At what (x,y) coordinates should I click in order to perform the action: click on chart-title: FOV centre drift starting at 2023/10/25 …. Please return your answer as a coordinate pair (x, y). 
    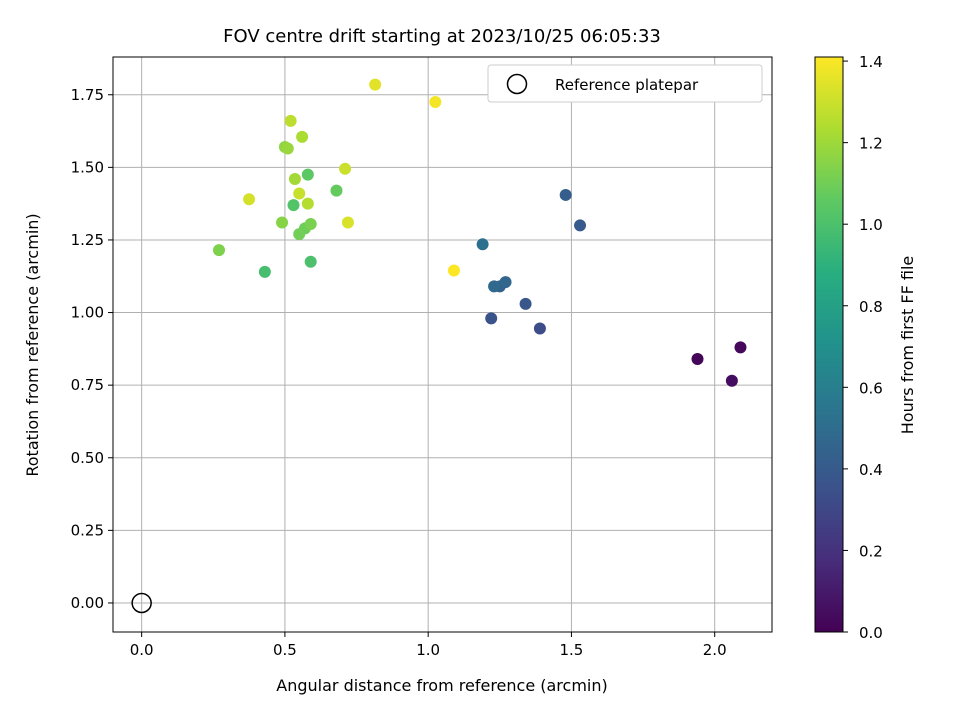
    Looking at the image, I should click on (442, 36).